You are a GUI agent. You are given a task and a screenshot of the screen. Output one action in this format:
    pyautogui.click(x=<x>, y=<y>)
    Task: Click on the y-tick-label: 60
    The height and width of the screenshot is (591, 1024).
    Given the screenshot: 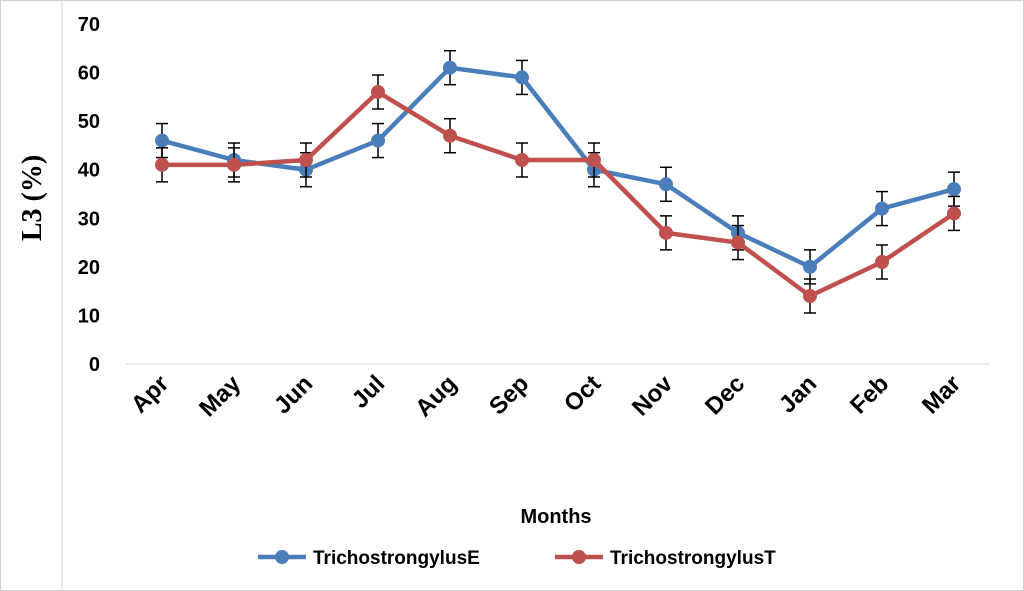 What is the action you would take?
    pyautogui.click(x=89, y=74)
    